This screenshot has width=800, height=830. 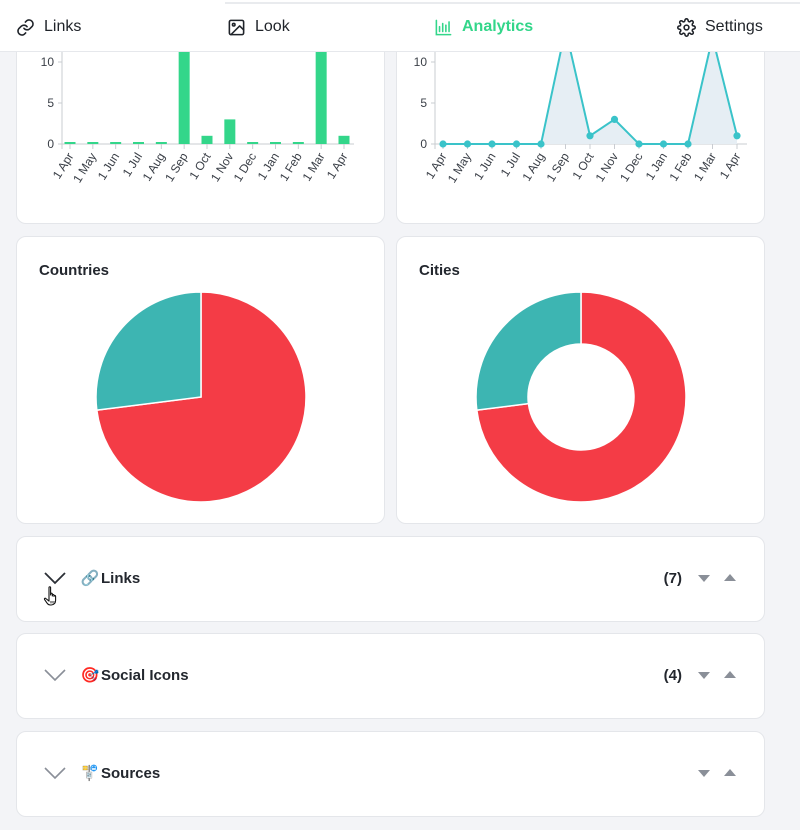 I want to click on tab-links-label: Links, so click(x=63, y=26).